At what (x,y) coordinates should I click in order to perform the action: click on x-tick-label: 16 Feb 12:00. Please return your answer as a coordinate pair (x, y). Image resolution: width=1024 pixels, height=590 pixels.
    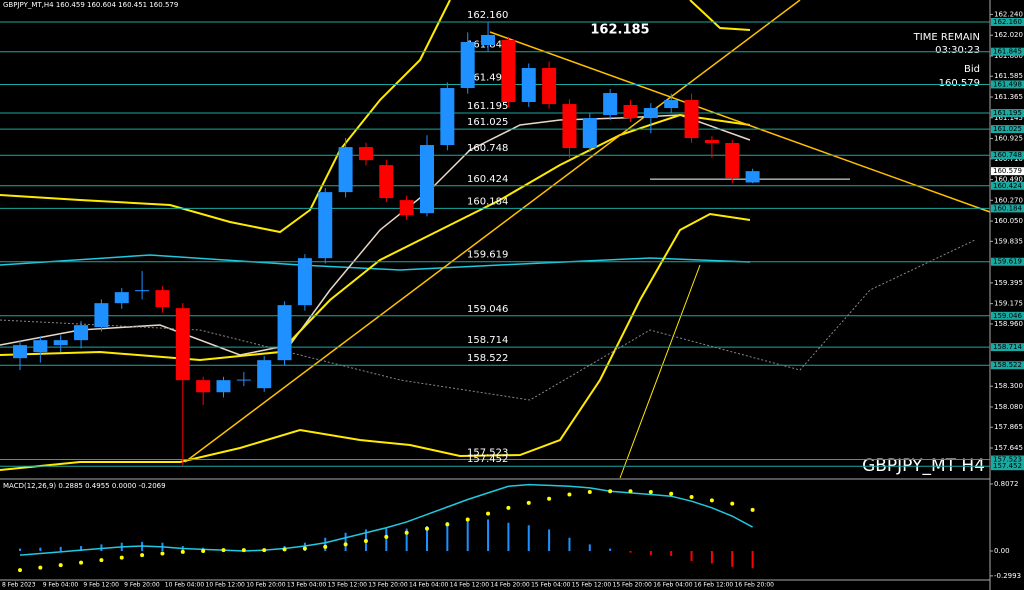
    Looking at the image, I should click on (714, 585).